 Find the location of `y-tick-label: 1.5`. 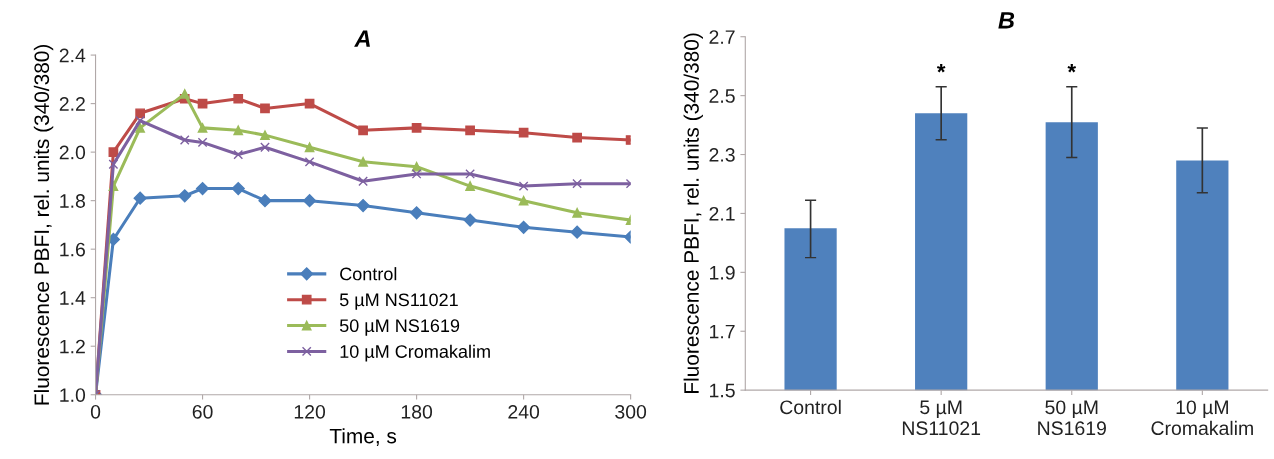

y-tick-label: 1.5 is located at coordinates (722, 390).